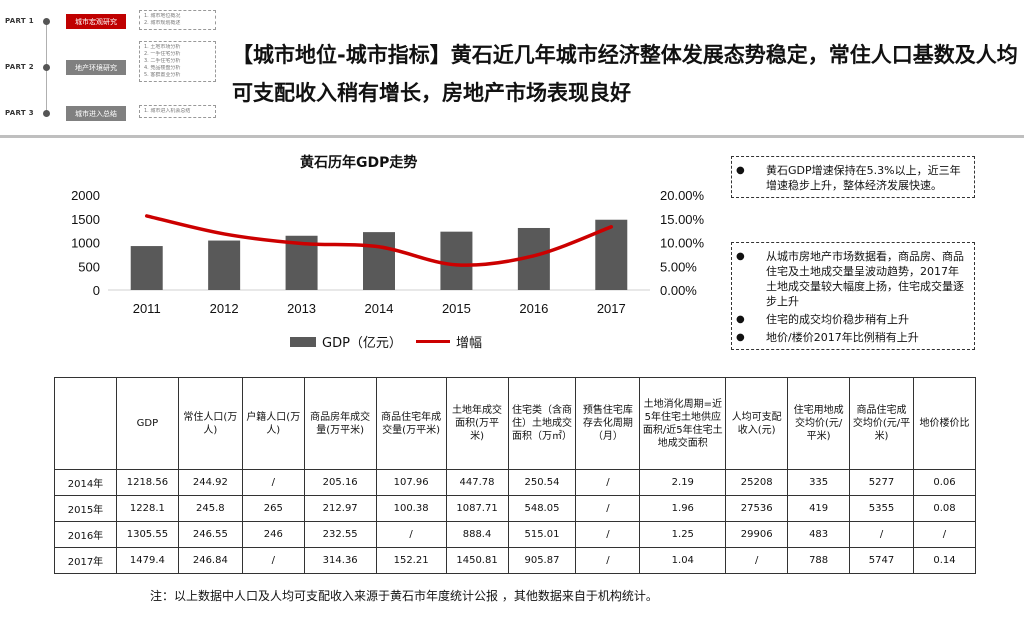  What do you see at coordinates (210, 482) in the screenshot?
I see `table-cell: 244.92` at bounding box center [210, 482].